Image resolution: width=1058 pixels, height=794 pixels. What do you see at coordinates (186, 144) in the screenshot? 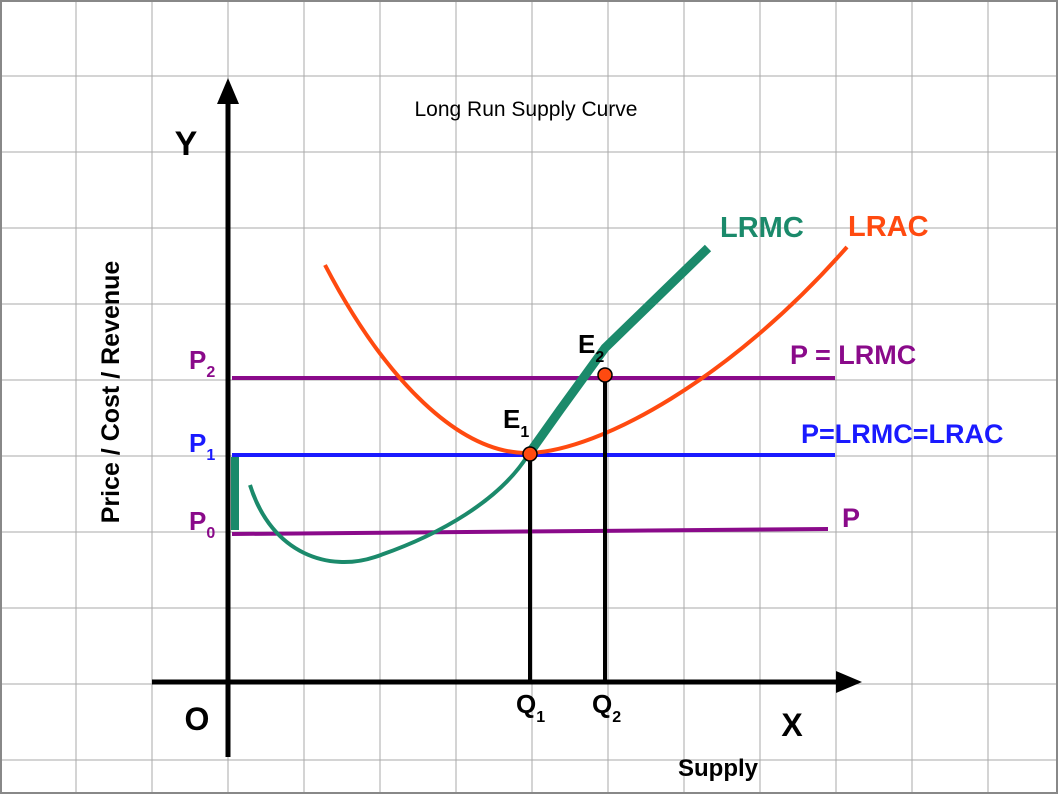
I see `y-axis-letter: Y` at bounding box center [186, 144].